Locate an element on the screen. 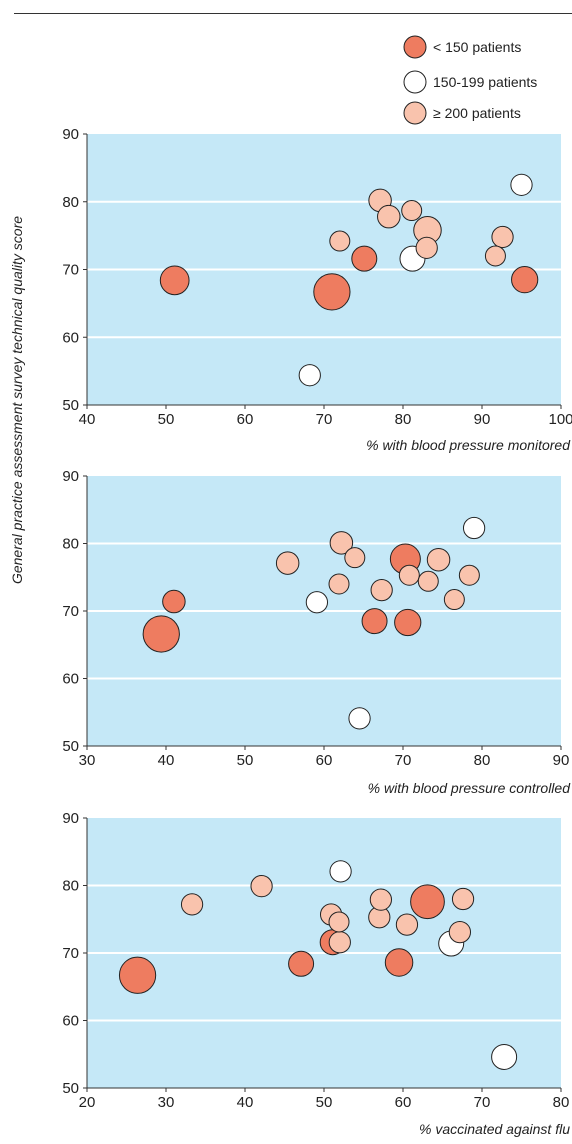 The height and width of the screenshot is (1144, 572). legend-label-0: < 150 patients is located at coordinates (477, 47).